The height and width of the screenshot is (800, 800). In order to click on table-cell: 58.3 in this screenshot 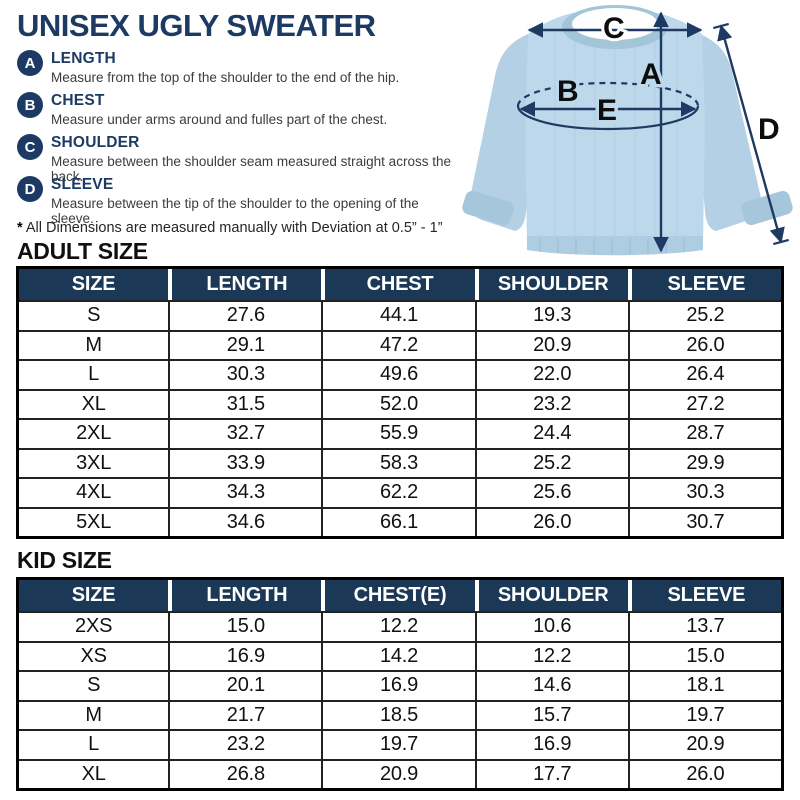, I will do `click(398, 462)`.